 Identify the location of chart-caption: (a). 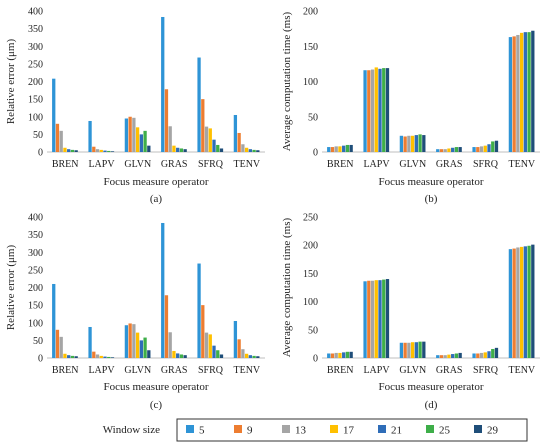
(156, 199).